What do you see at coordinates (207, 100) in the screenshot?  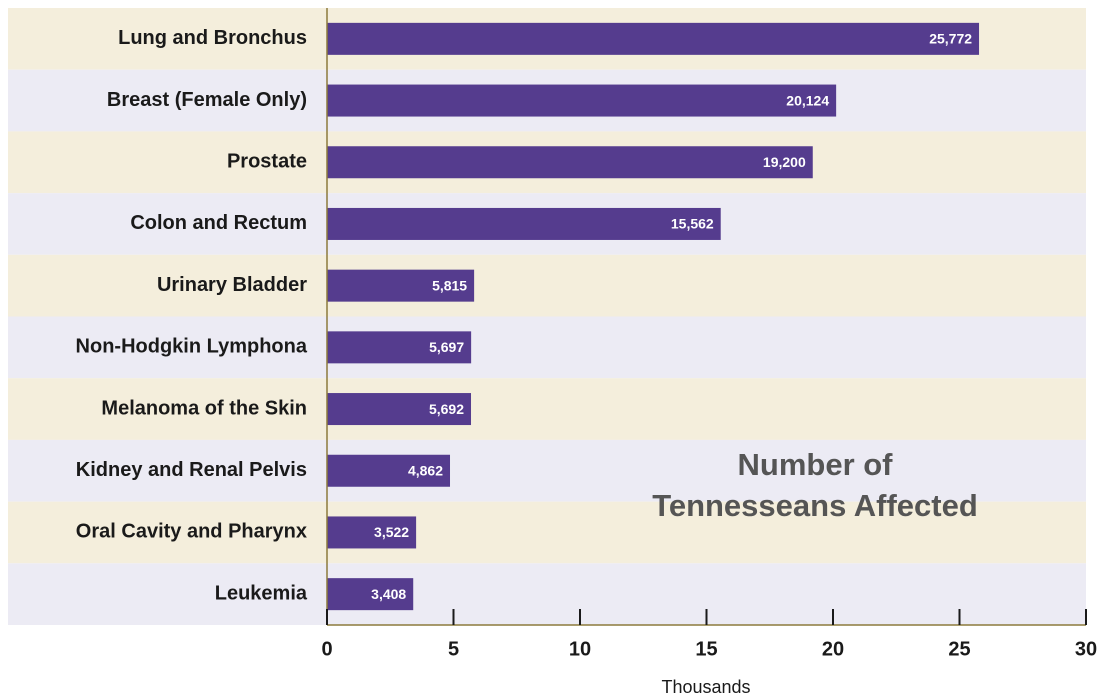 I see `y-tick-label: Breast (Female Only)` at bounding box center [207, 100].